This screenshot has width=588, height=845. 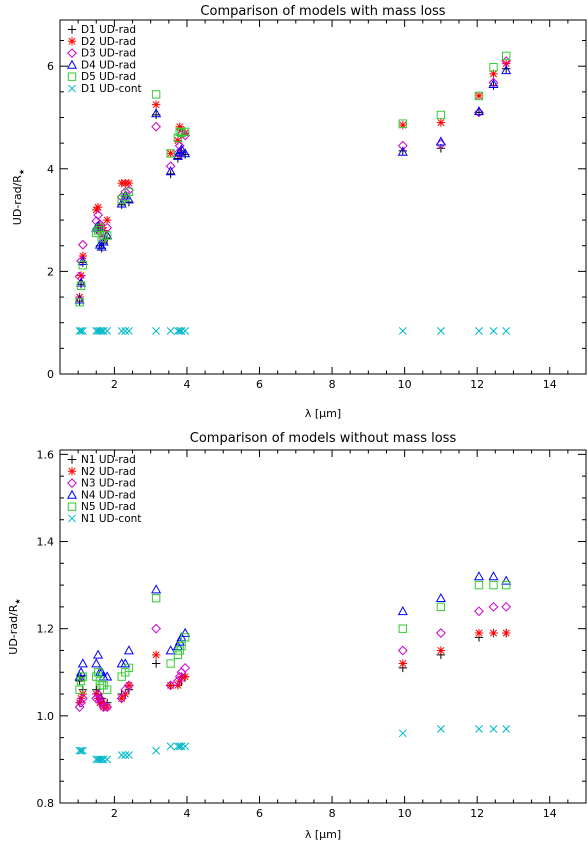 What do you see at coordinates (108, 30) in the screenshot?
I see `legend-label: D1 UD-rad` at bounding box center [108, 30].